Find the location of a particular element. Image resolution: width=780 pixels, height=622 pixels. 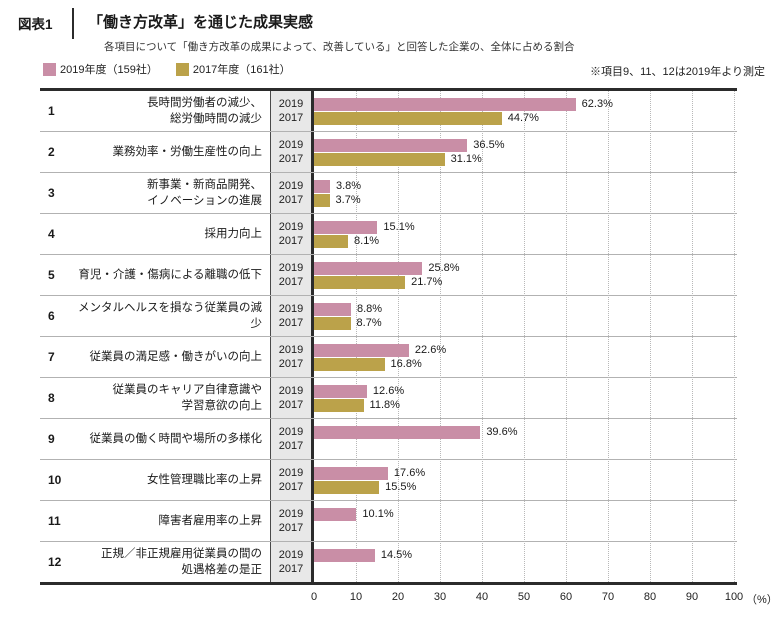

bar-line-2017: 8.1% is located at coordinates (525, 241).